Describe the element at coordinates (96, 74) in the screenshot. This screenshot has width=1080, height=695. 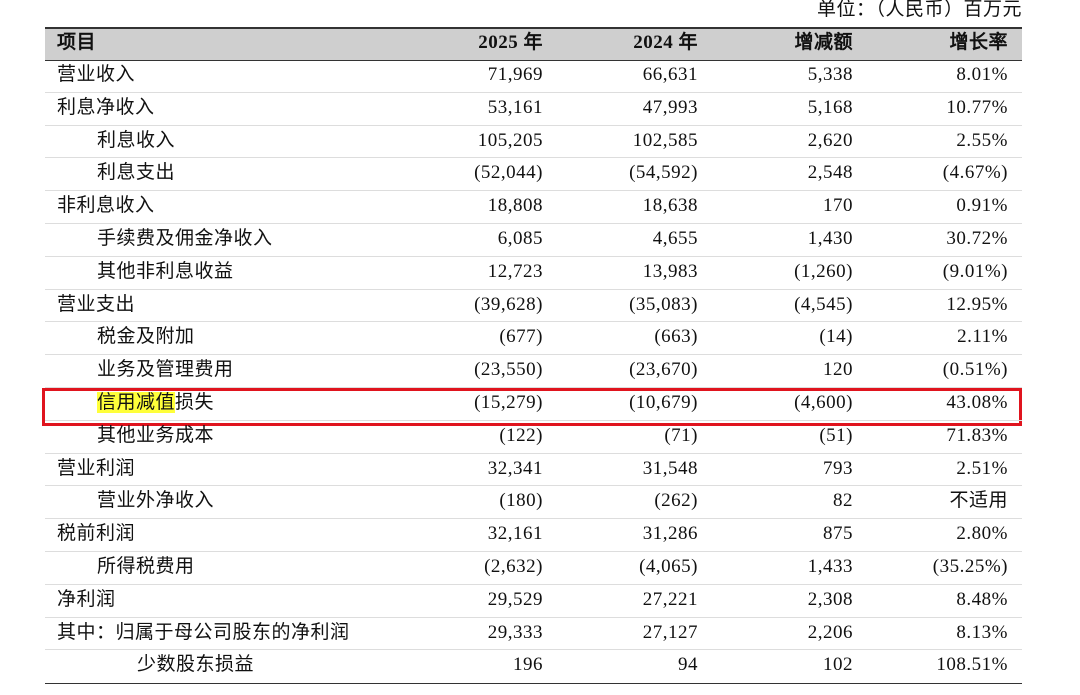
I see `row-label: 营业收入` at that location.